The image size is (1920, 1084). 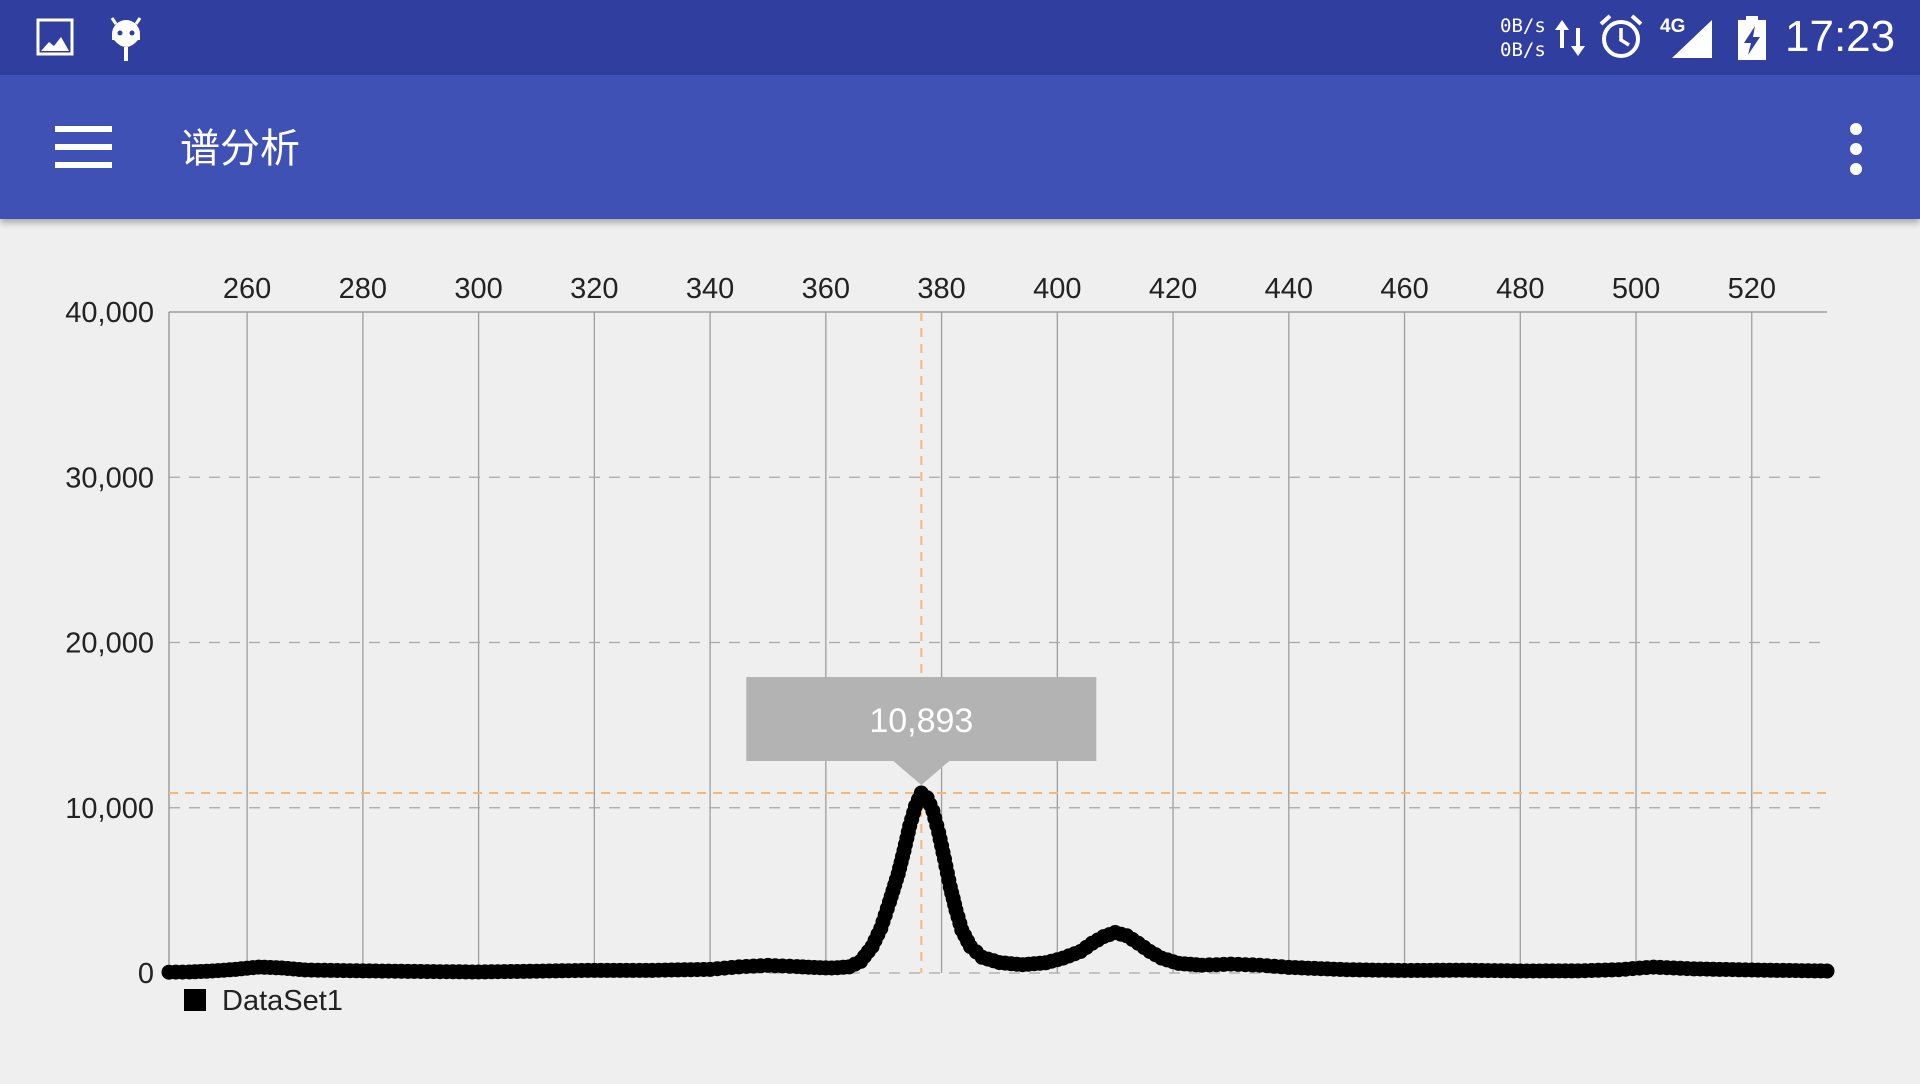 I want to click on clock: 17:23, so click(x=1840, y=36).